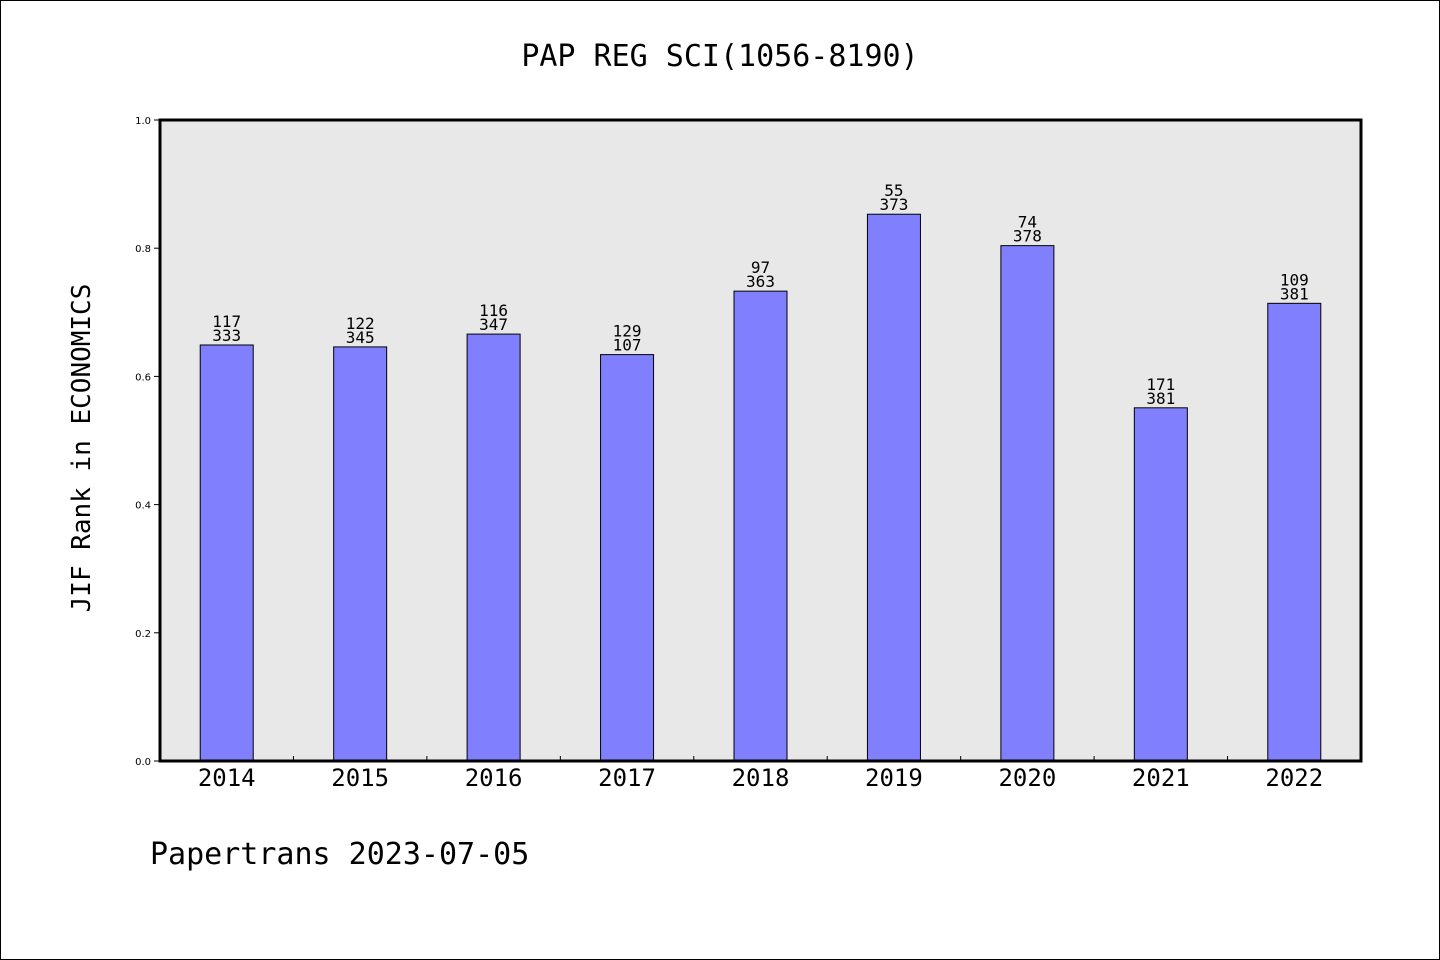 This screenshot has height=960, width=1440. What do you see at coordinates (719, 56) in the screenshot?
I see `chart-title: PAP REG SCI(1056-8190)` at bounding box center [719, 56].